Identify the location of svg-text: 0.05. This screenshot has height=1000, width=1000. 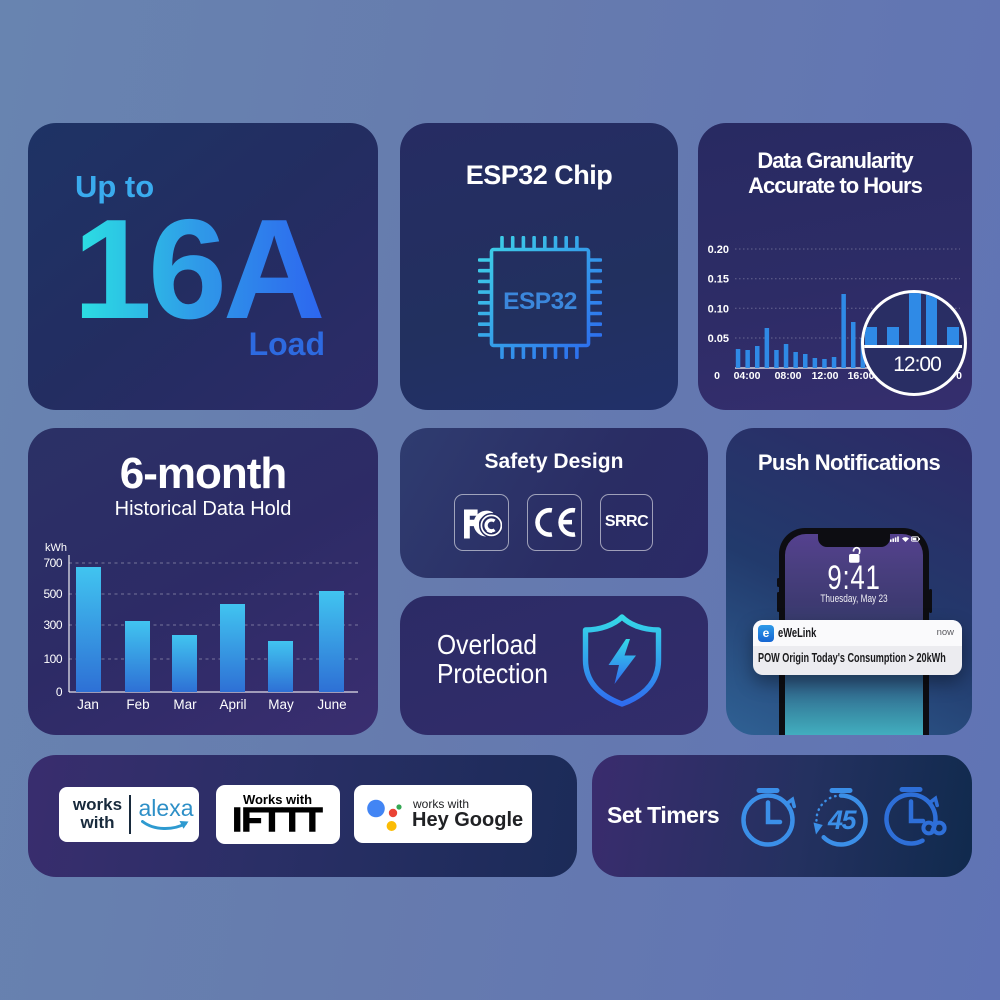
(718, 339).